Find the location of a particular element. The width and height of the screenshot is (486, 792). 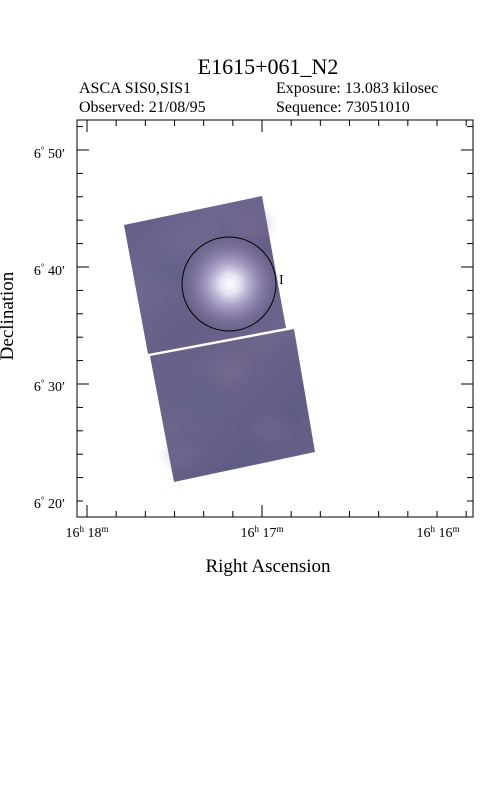

mission-info: ASCA SIS0,SIS1 is located at coordinates (135, 89).